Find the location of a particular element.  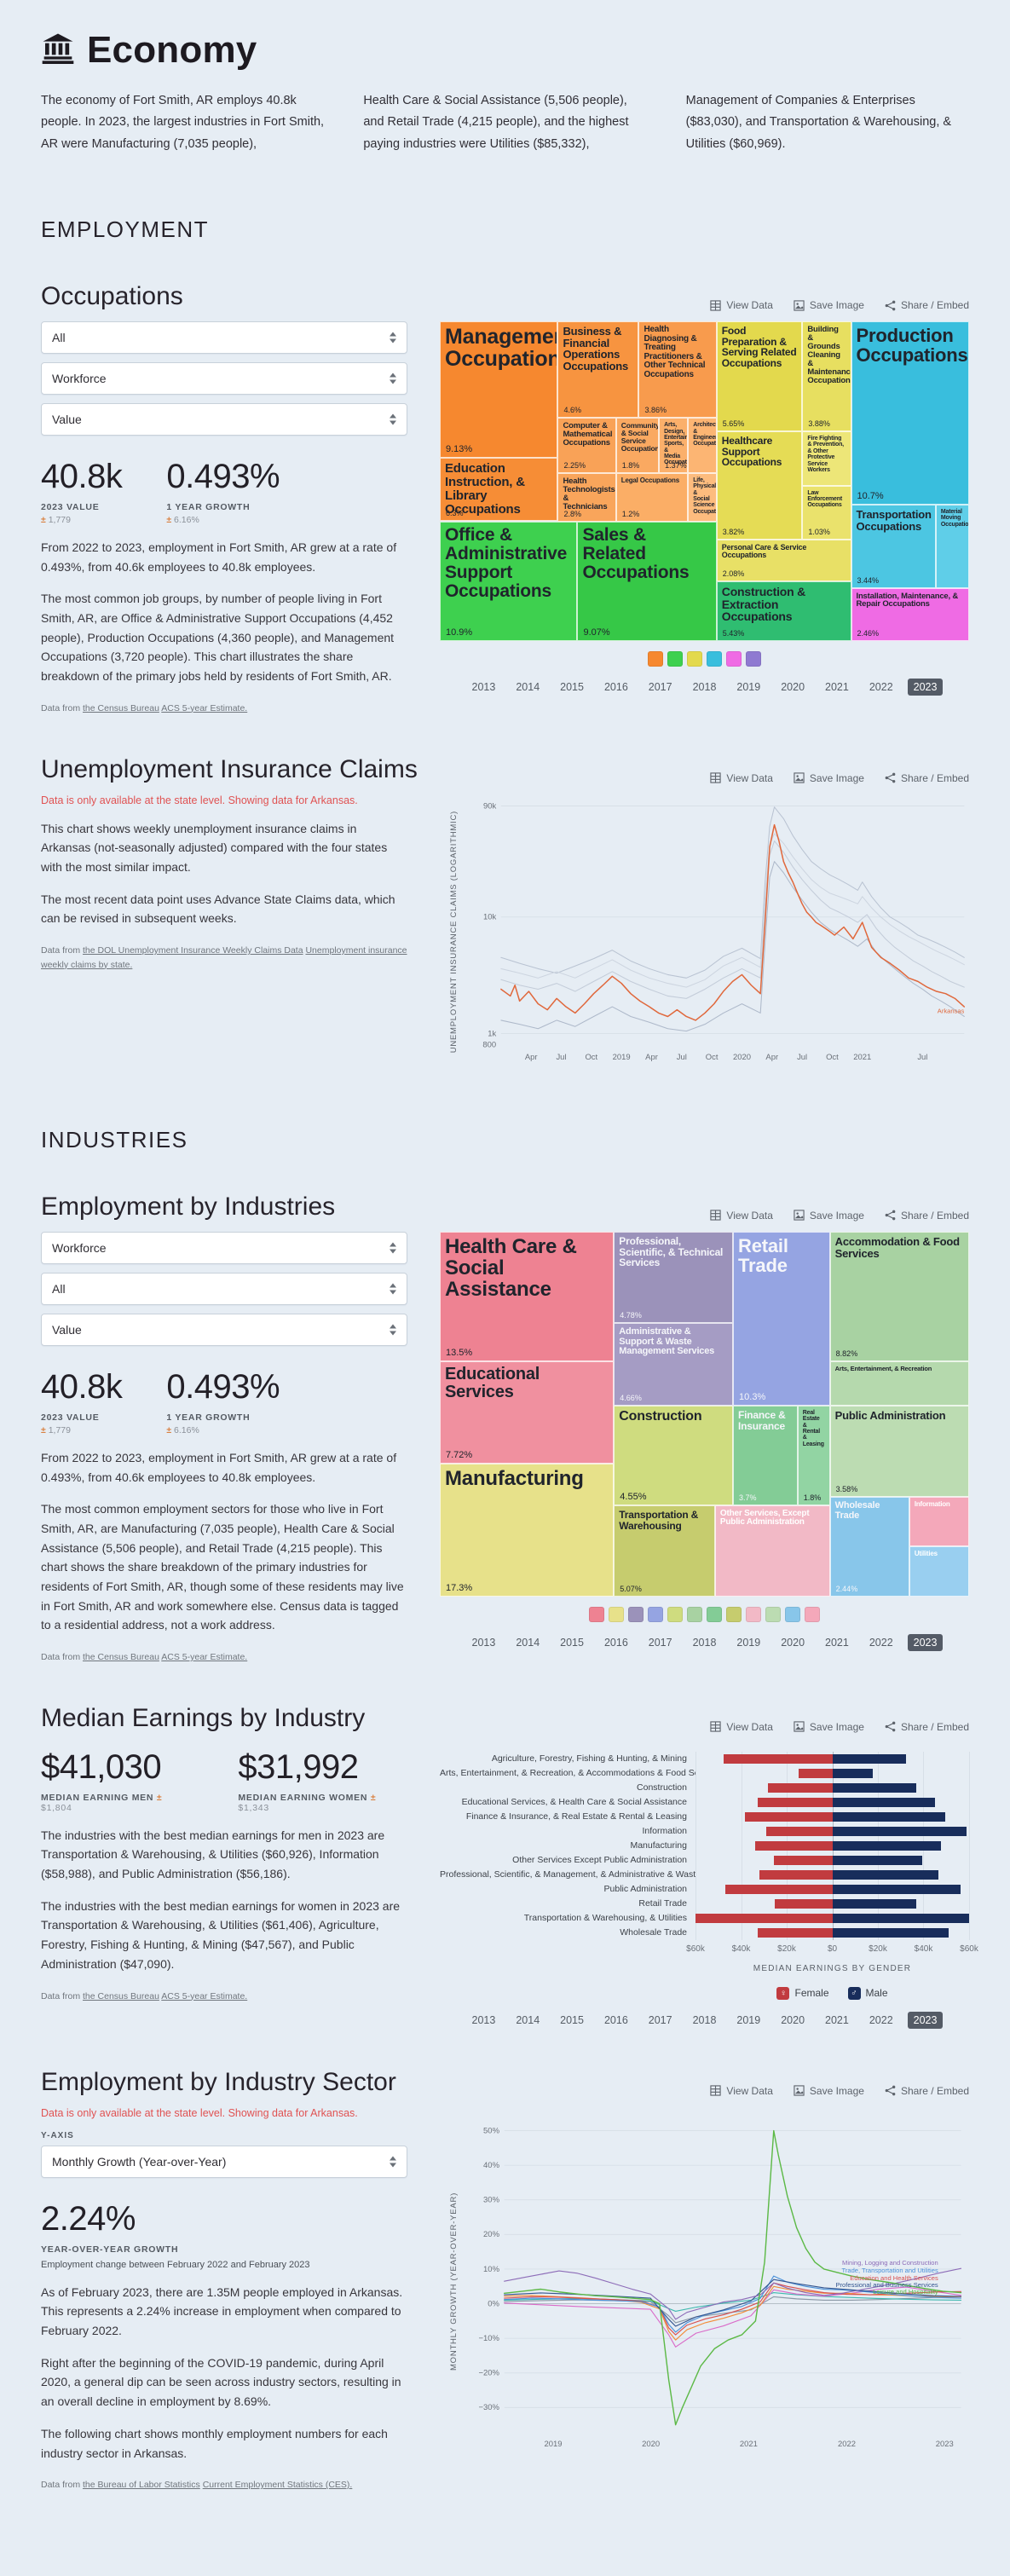

year-button-2019: 2019 is located at coordinates (748, 687).